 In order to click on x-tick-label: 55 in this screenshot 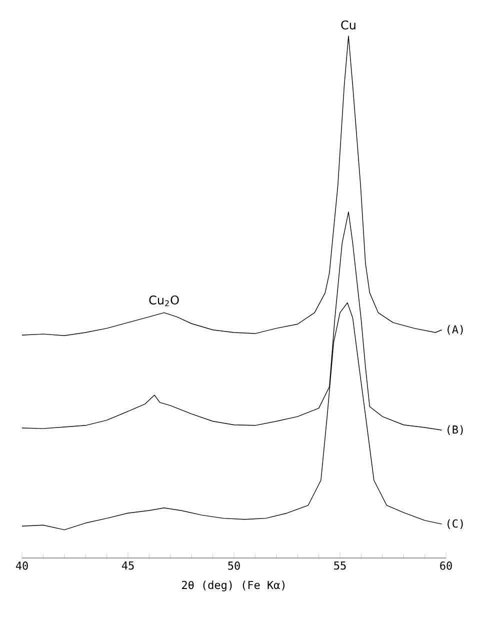, I will do `click(340, 566)`.